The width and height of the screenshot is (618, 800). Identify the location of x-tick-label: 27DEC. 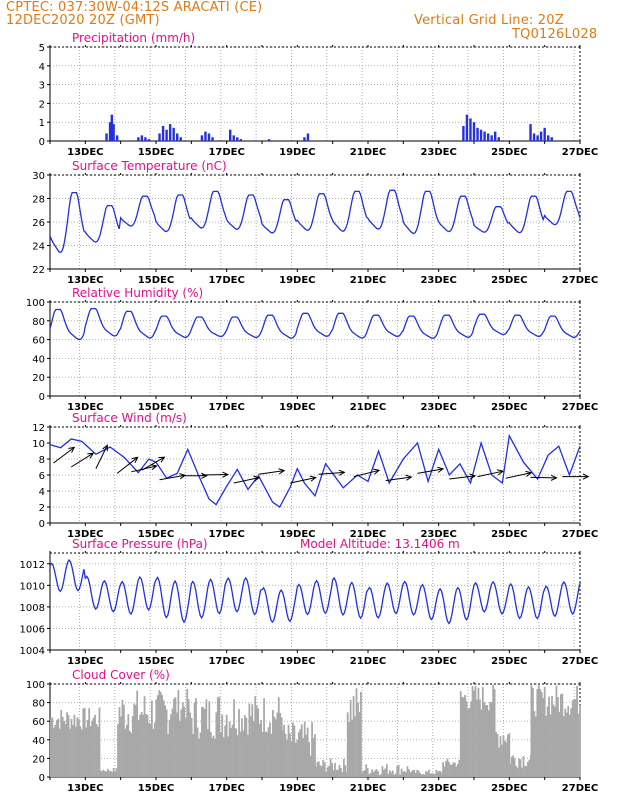
(580, 407).